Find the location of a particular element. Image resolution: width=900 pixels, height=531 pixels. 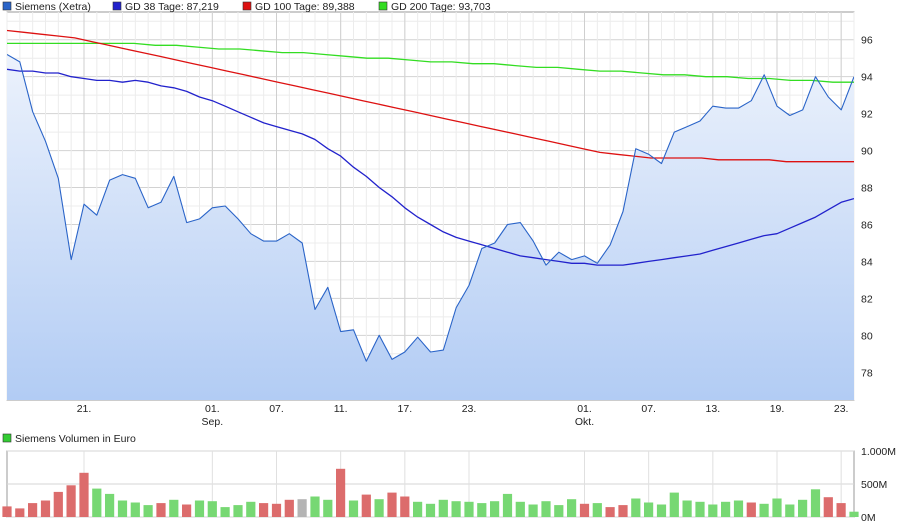

volume-tick-label: 0M is located at coordinates (868, 518).